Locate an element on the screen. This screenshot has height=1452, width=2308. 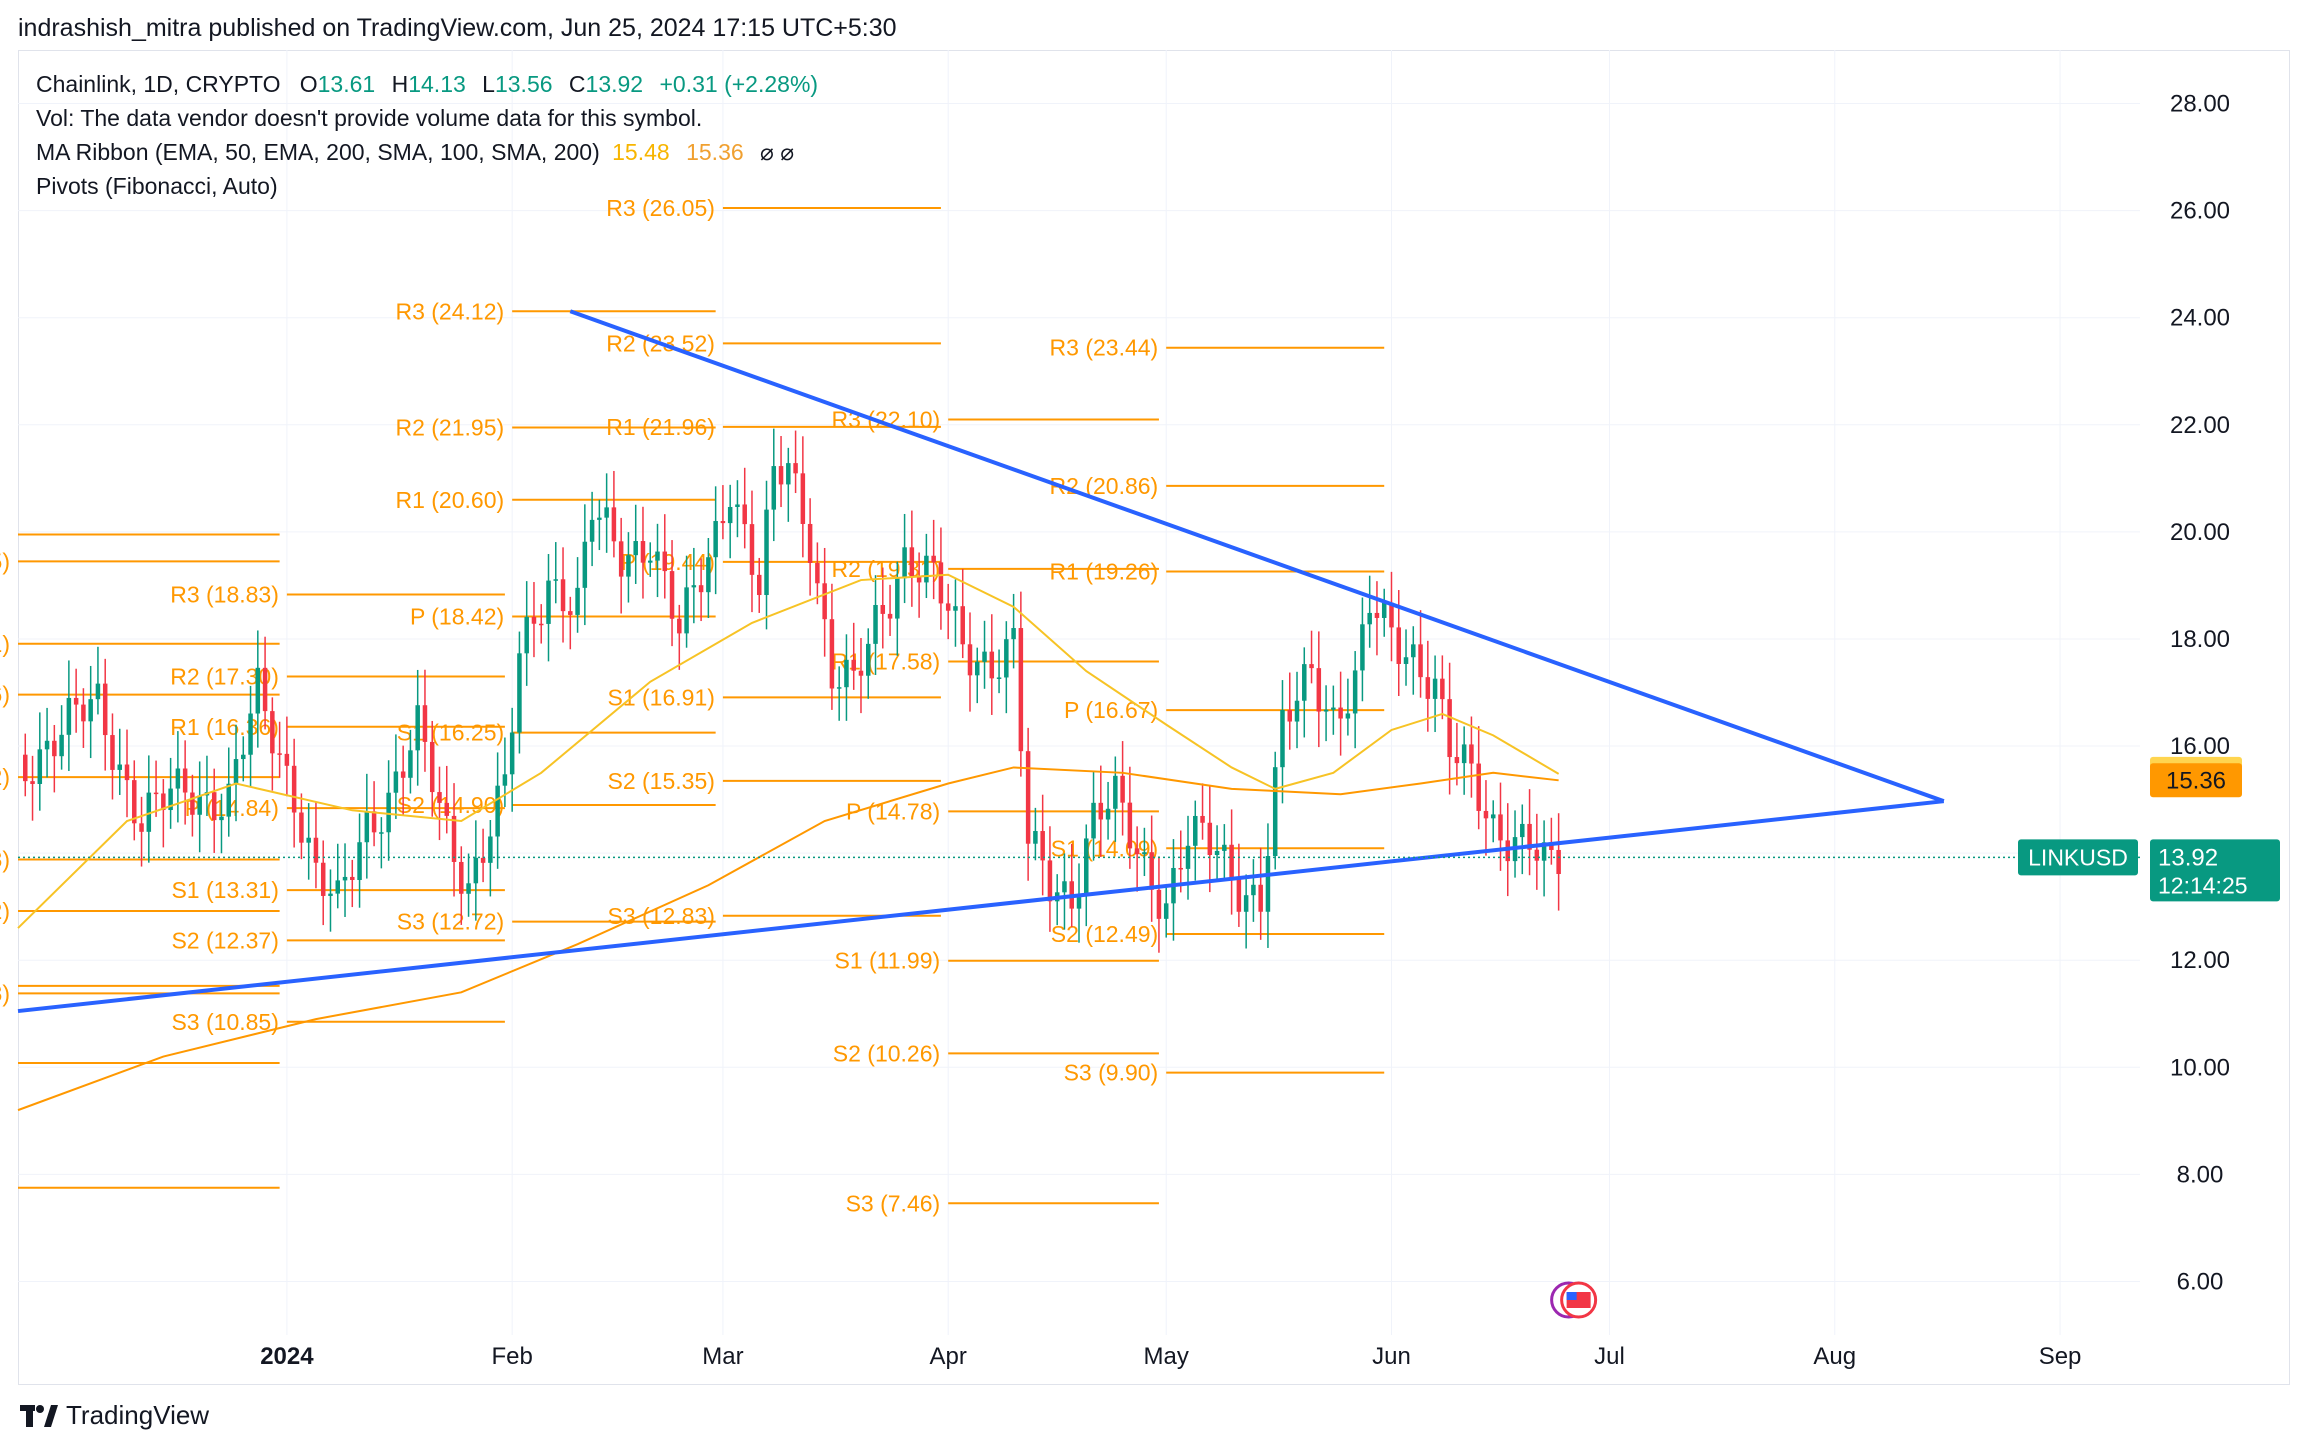
pivot-level-label: R1 (21.96) is located at coordinates (660, 427).